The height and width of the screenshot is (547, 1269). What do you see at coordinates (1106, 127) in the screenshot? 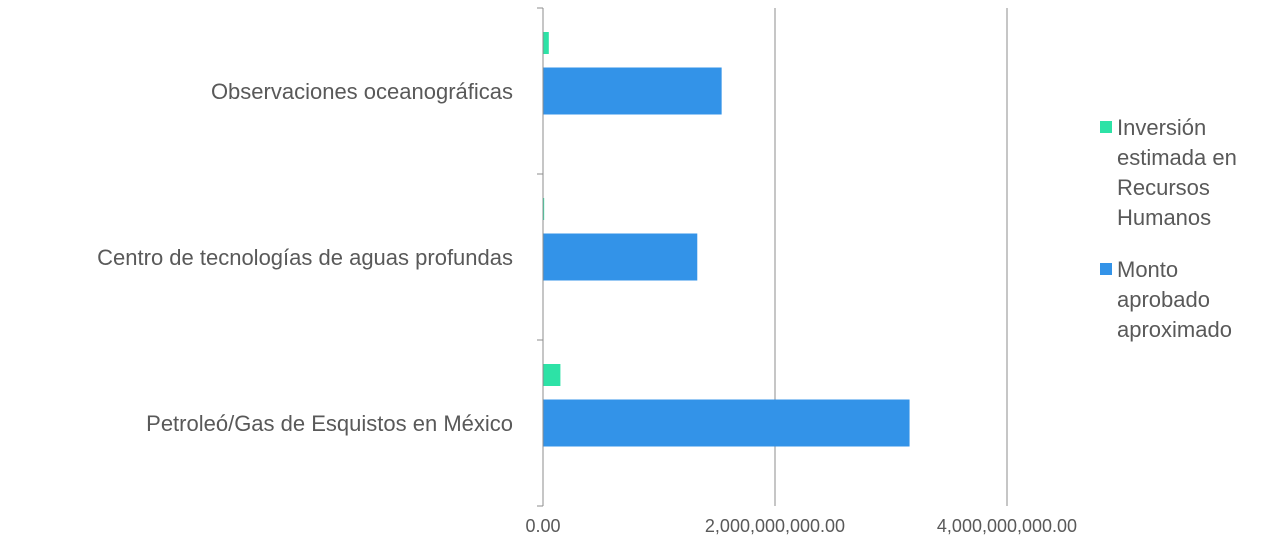
I see `legend-swatch-recursos-humanos` at bounding box center [1106, 127].